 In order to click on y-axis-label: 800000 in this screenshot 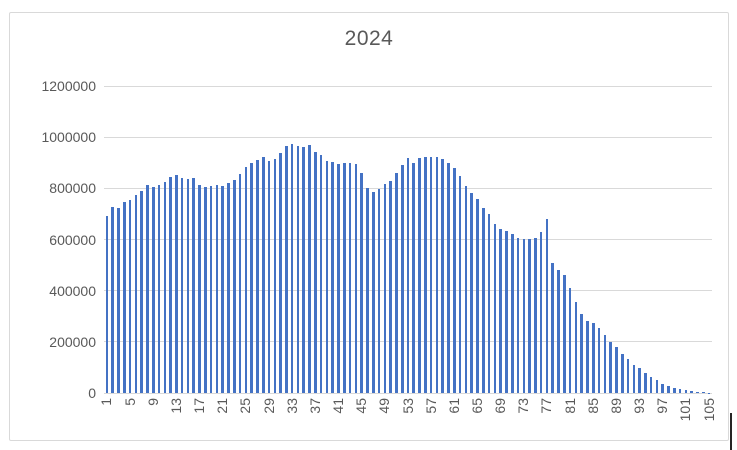, I will do `click(72, 188)`.